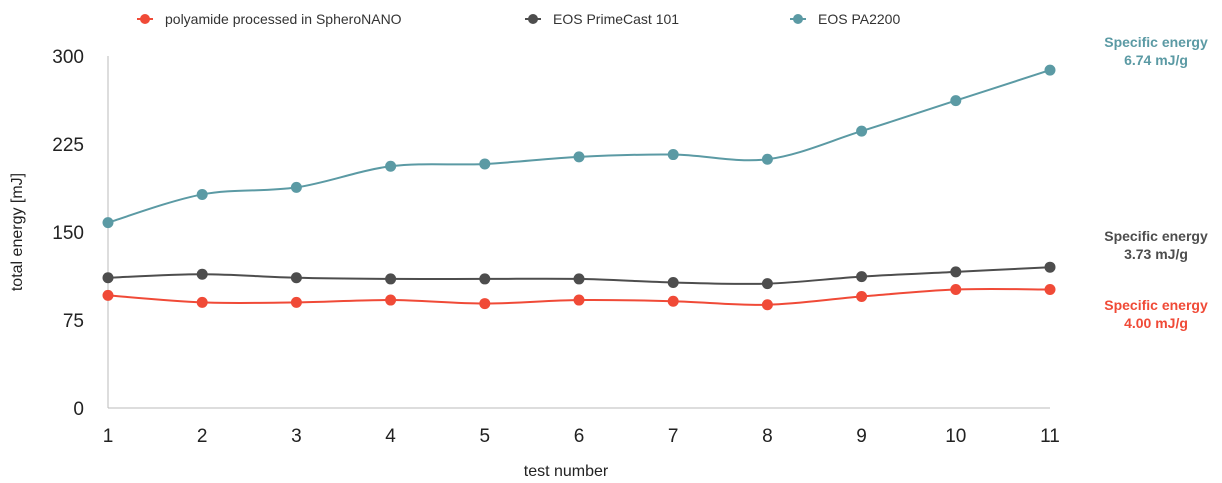 The image size is (1222, 483). I want to click on annotation-value: 3.73 mJ/g, so click(1156, 254).